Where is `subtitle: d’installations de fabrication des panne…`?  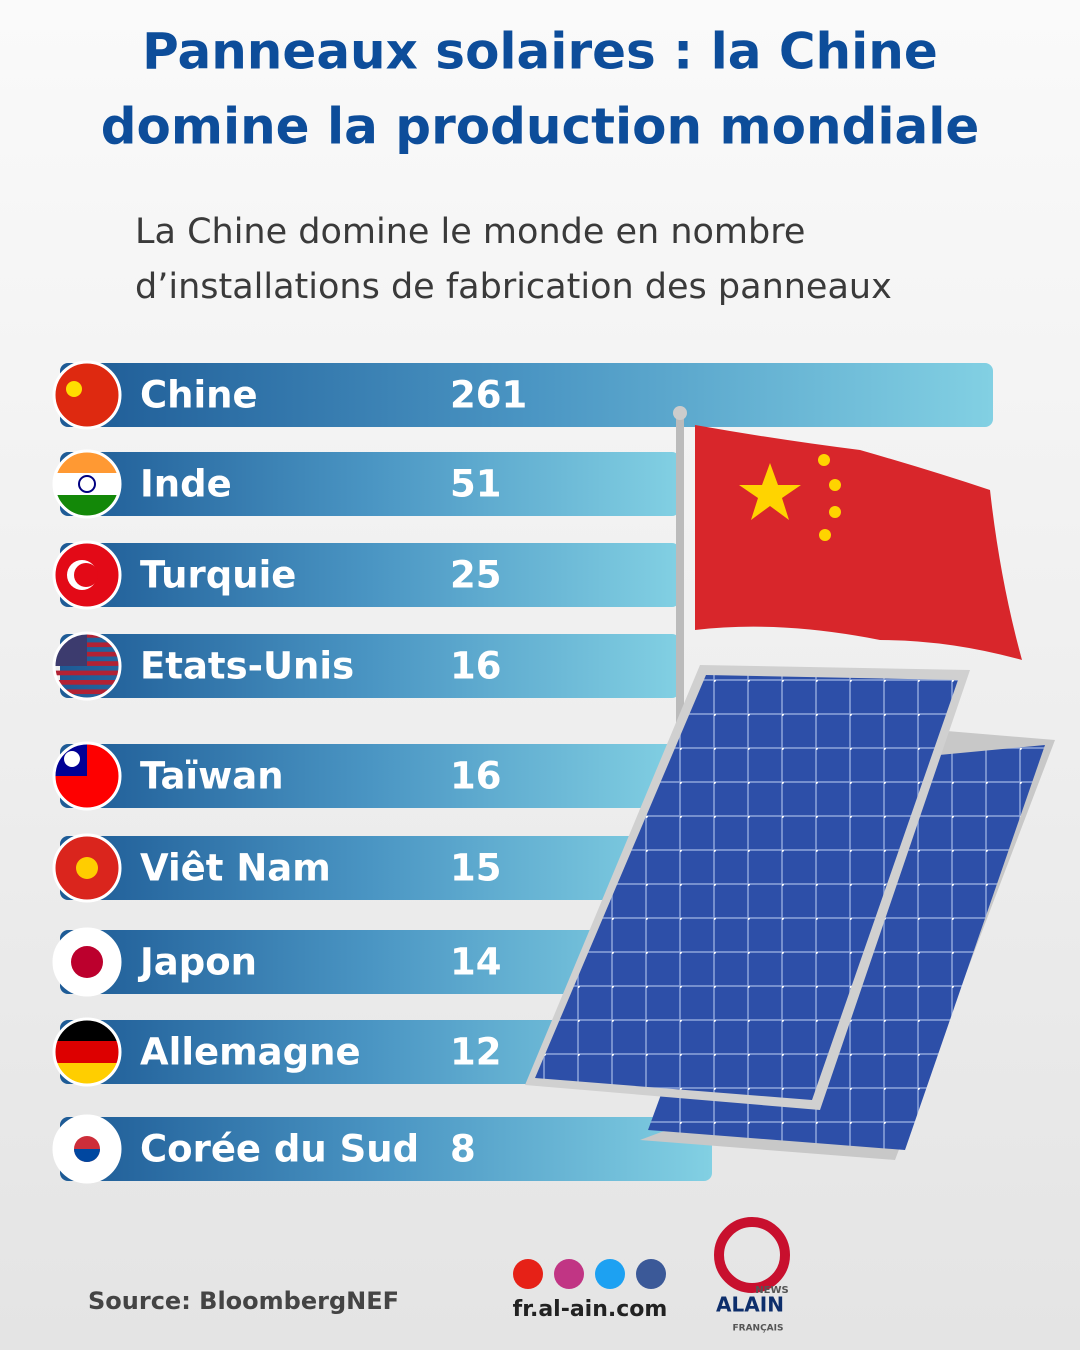 subtitle: d’installations de fabrication des panne… is located at coordinates (513, 287).